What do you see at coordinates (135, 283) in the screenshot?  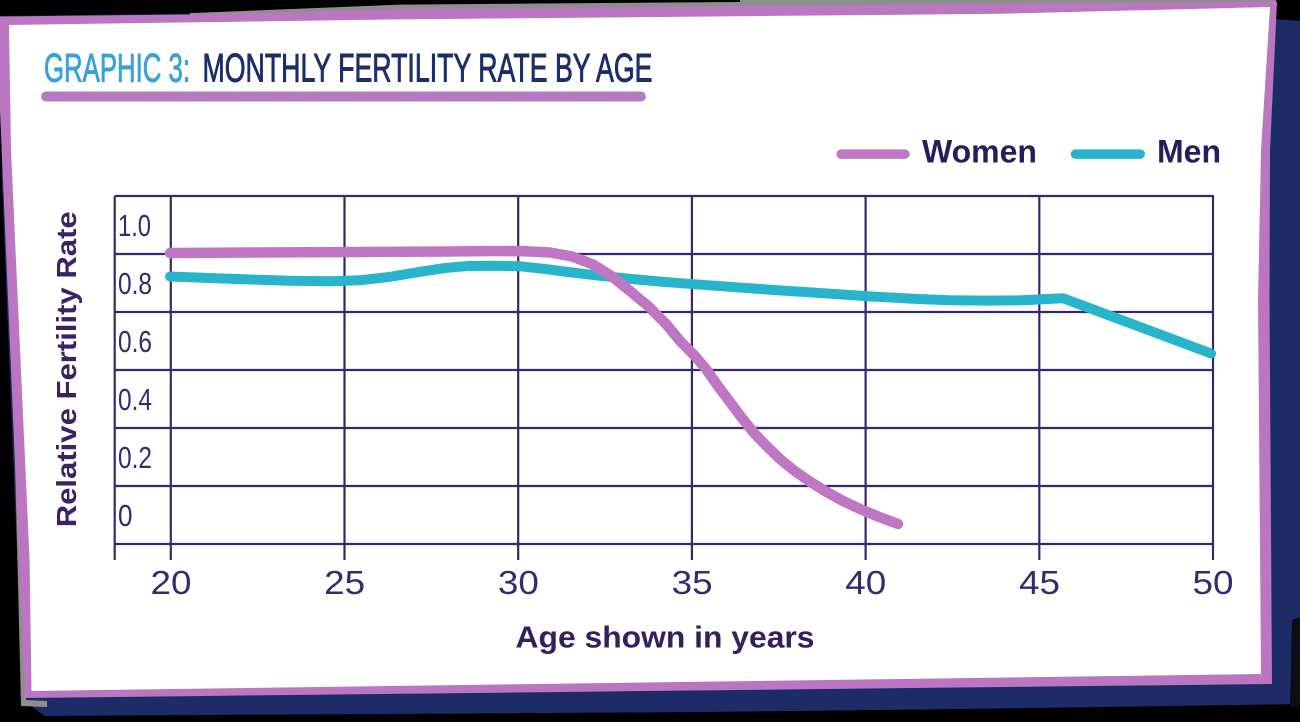 I see `svg-text: 0.8` at bounding box center [135, 283].